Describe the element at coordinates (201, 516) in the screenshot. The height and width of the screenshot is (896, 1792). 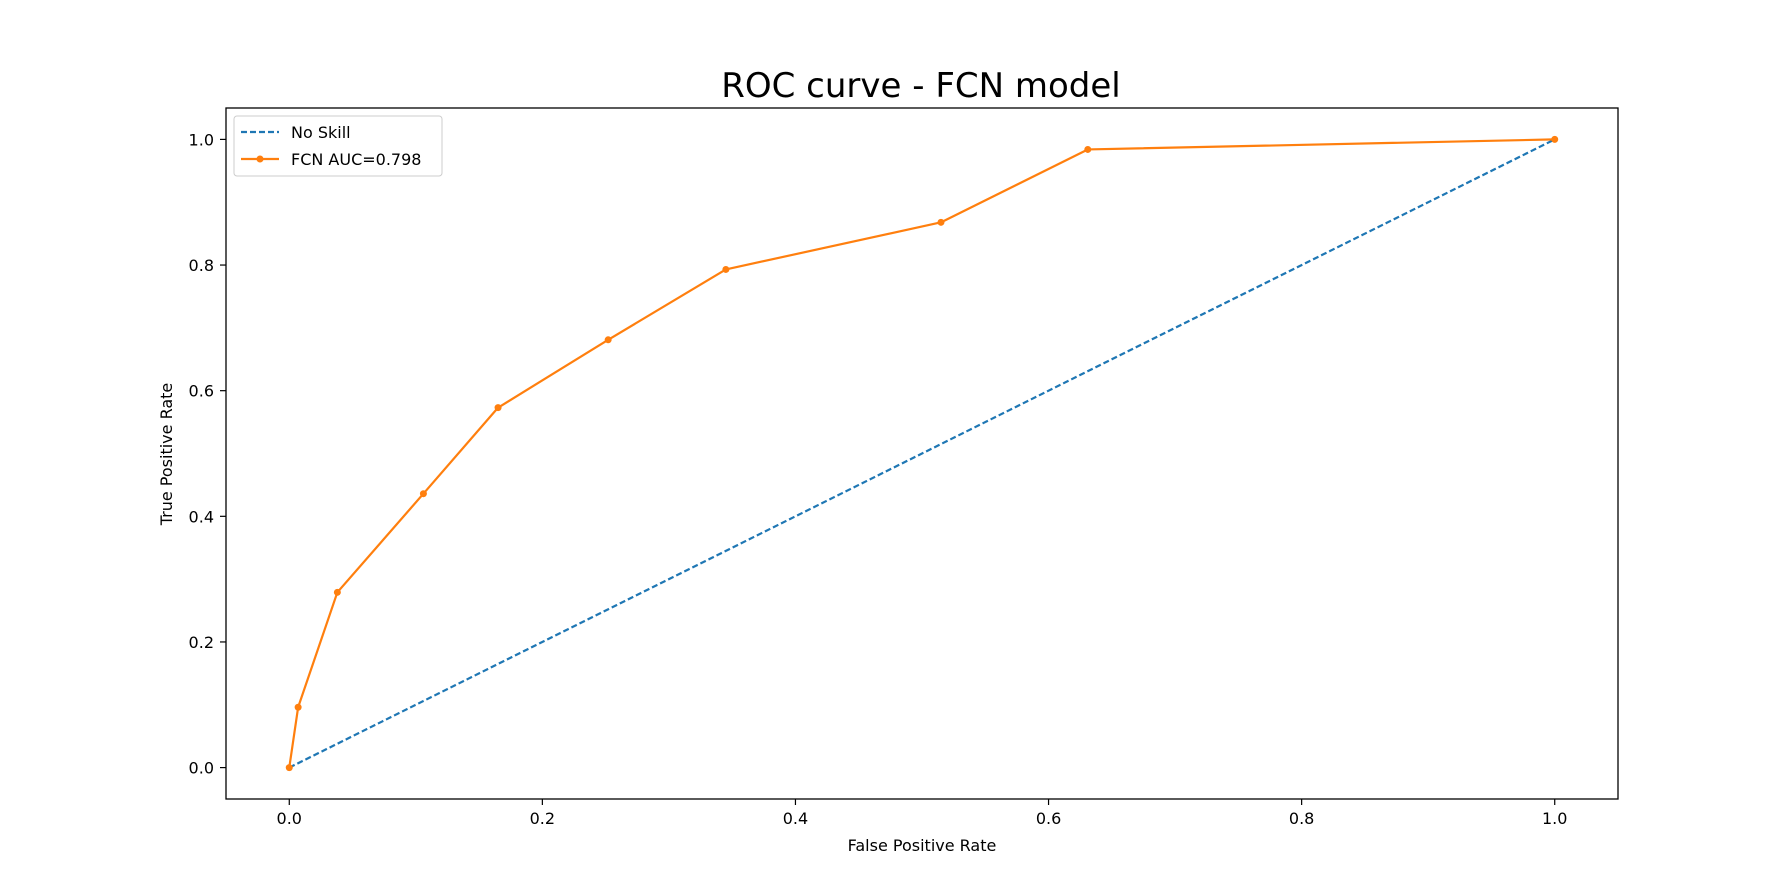
I see `y-tick-label: 0.4` at that location.